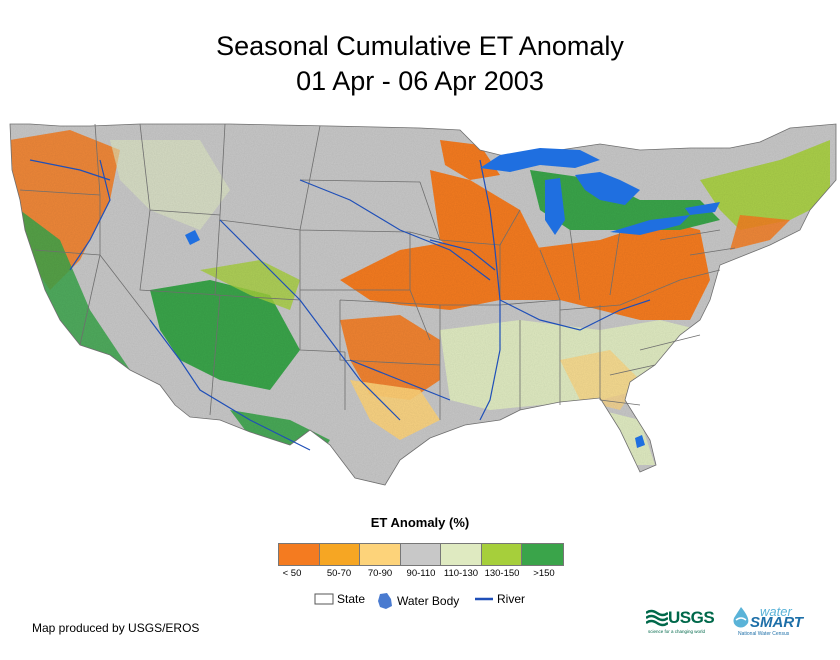 The height and width of the screenshot is (660, 840). Describe the element at coordinates (420, 522) in the screenshot. I see `legend-title: ET Anomaly (%)` at that location.